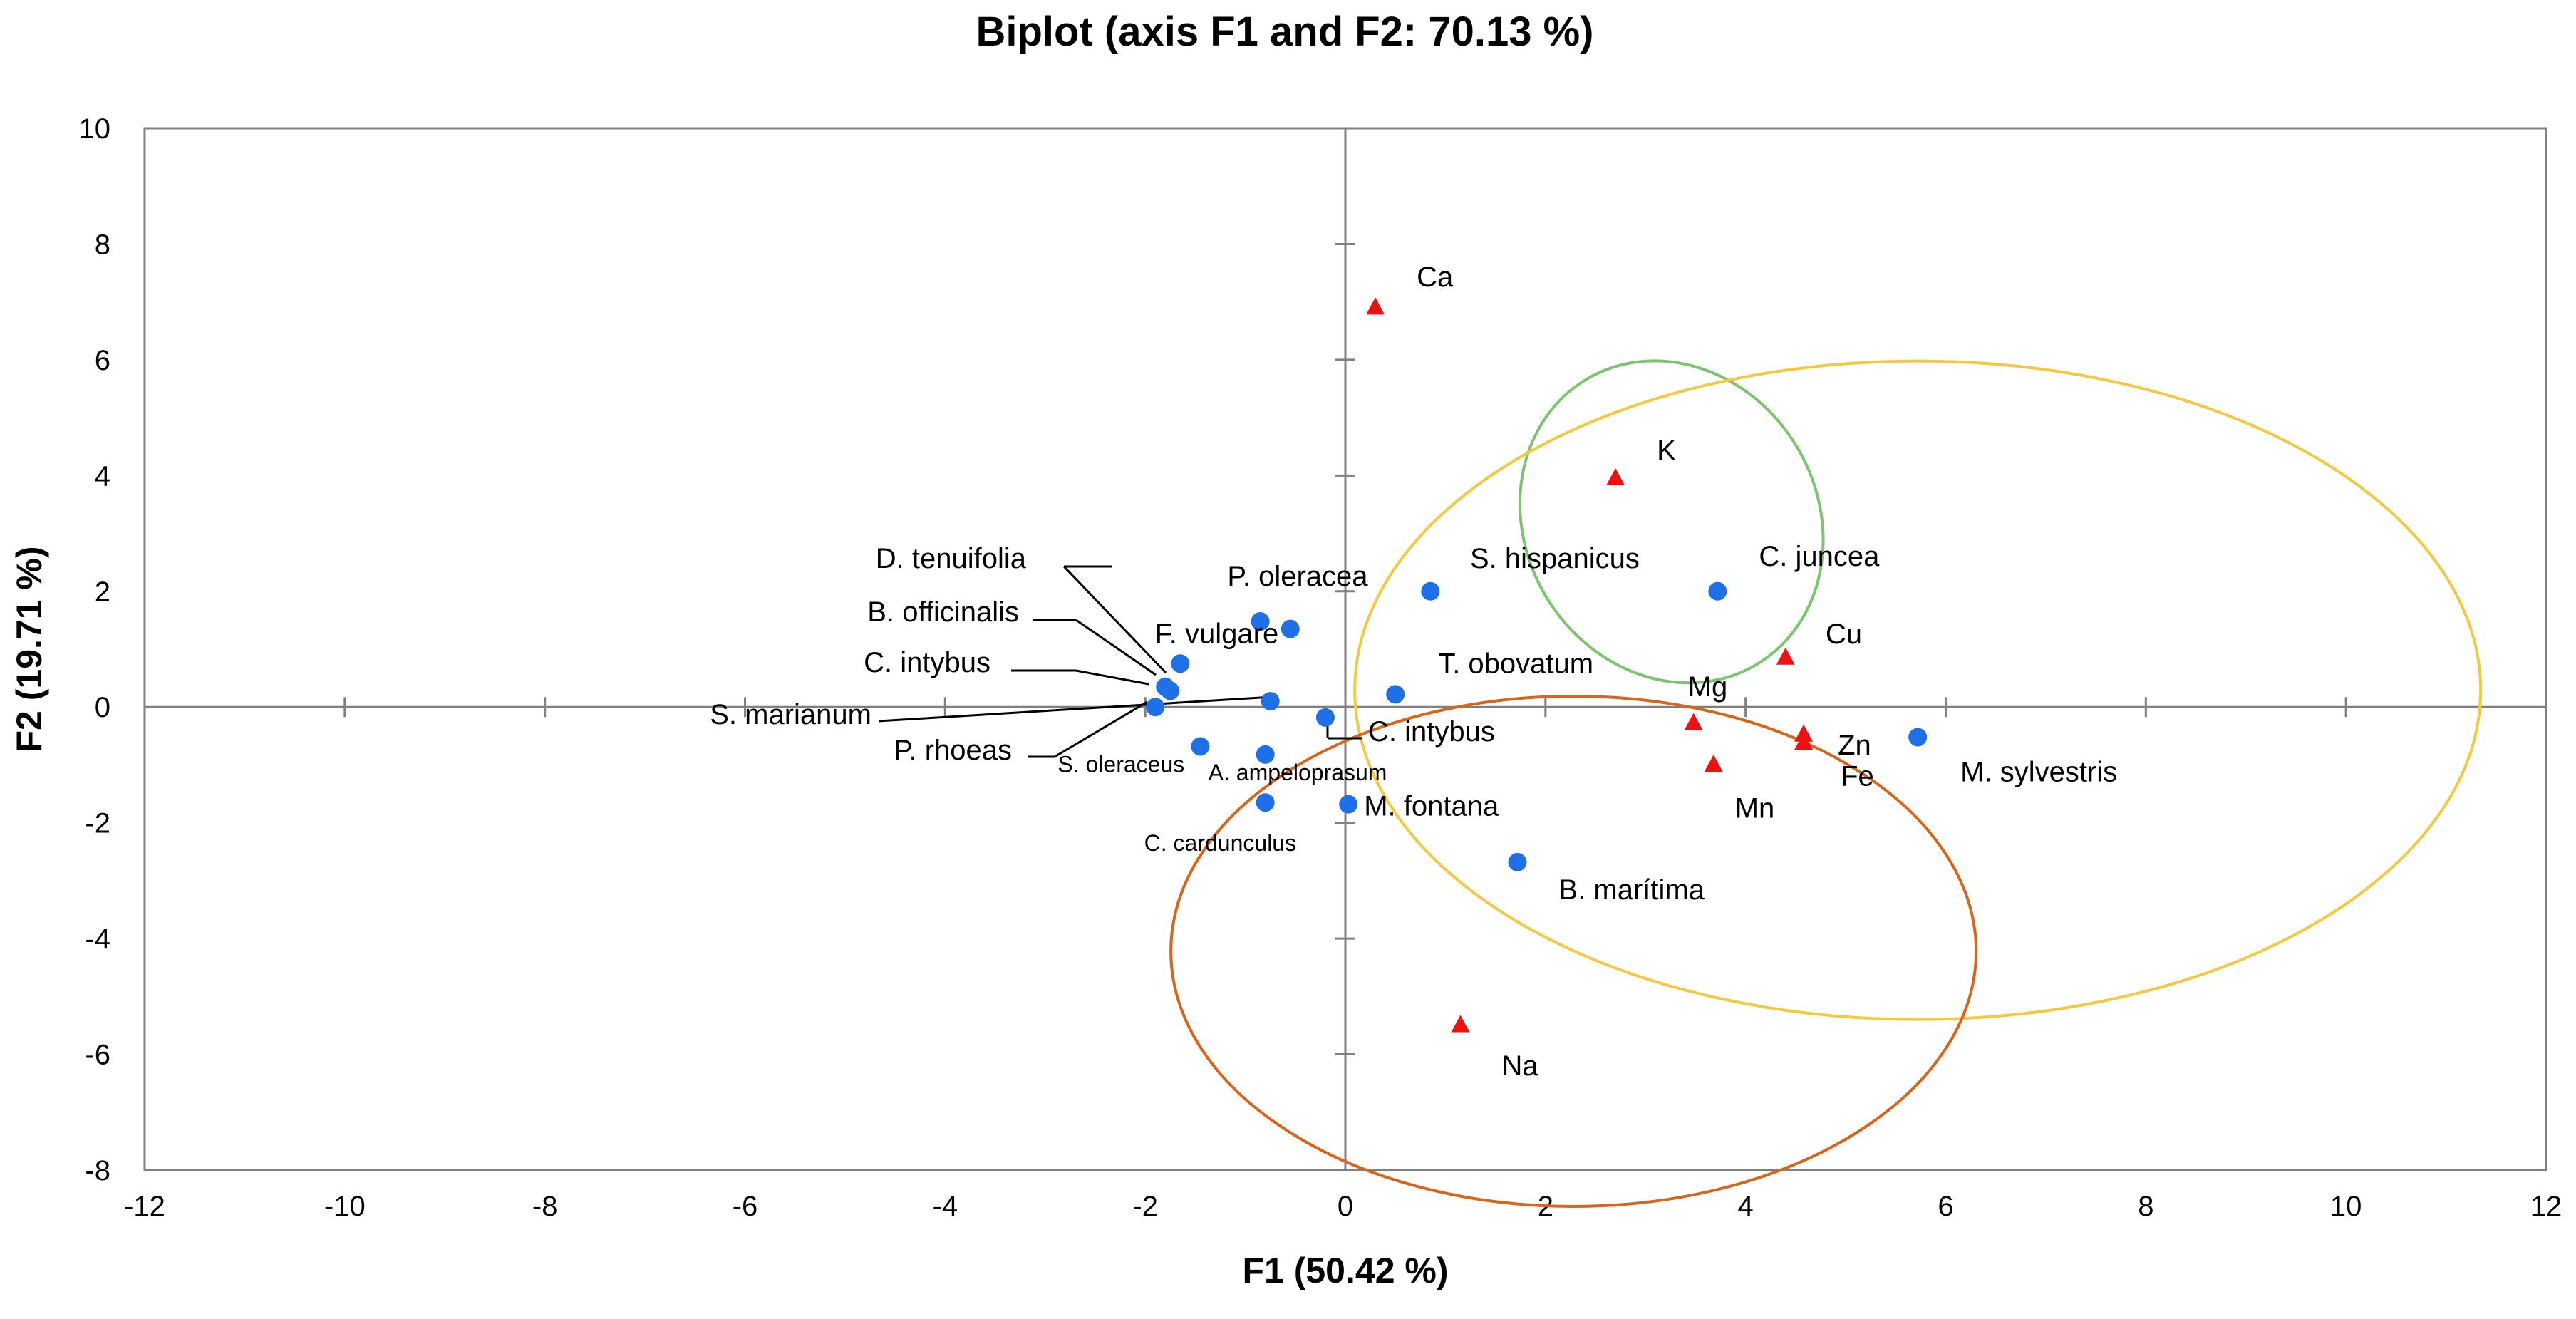 The image size is (2576, 1319). Describe the element at coordinates (1432, 806) in the screenshot. I see `observation-label: M. fontana` at that location.